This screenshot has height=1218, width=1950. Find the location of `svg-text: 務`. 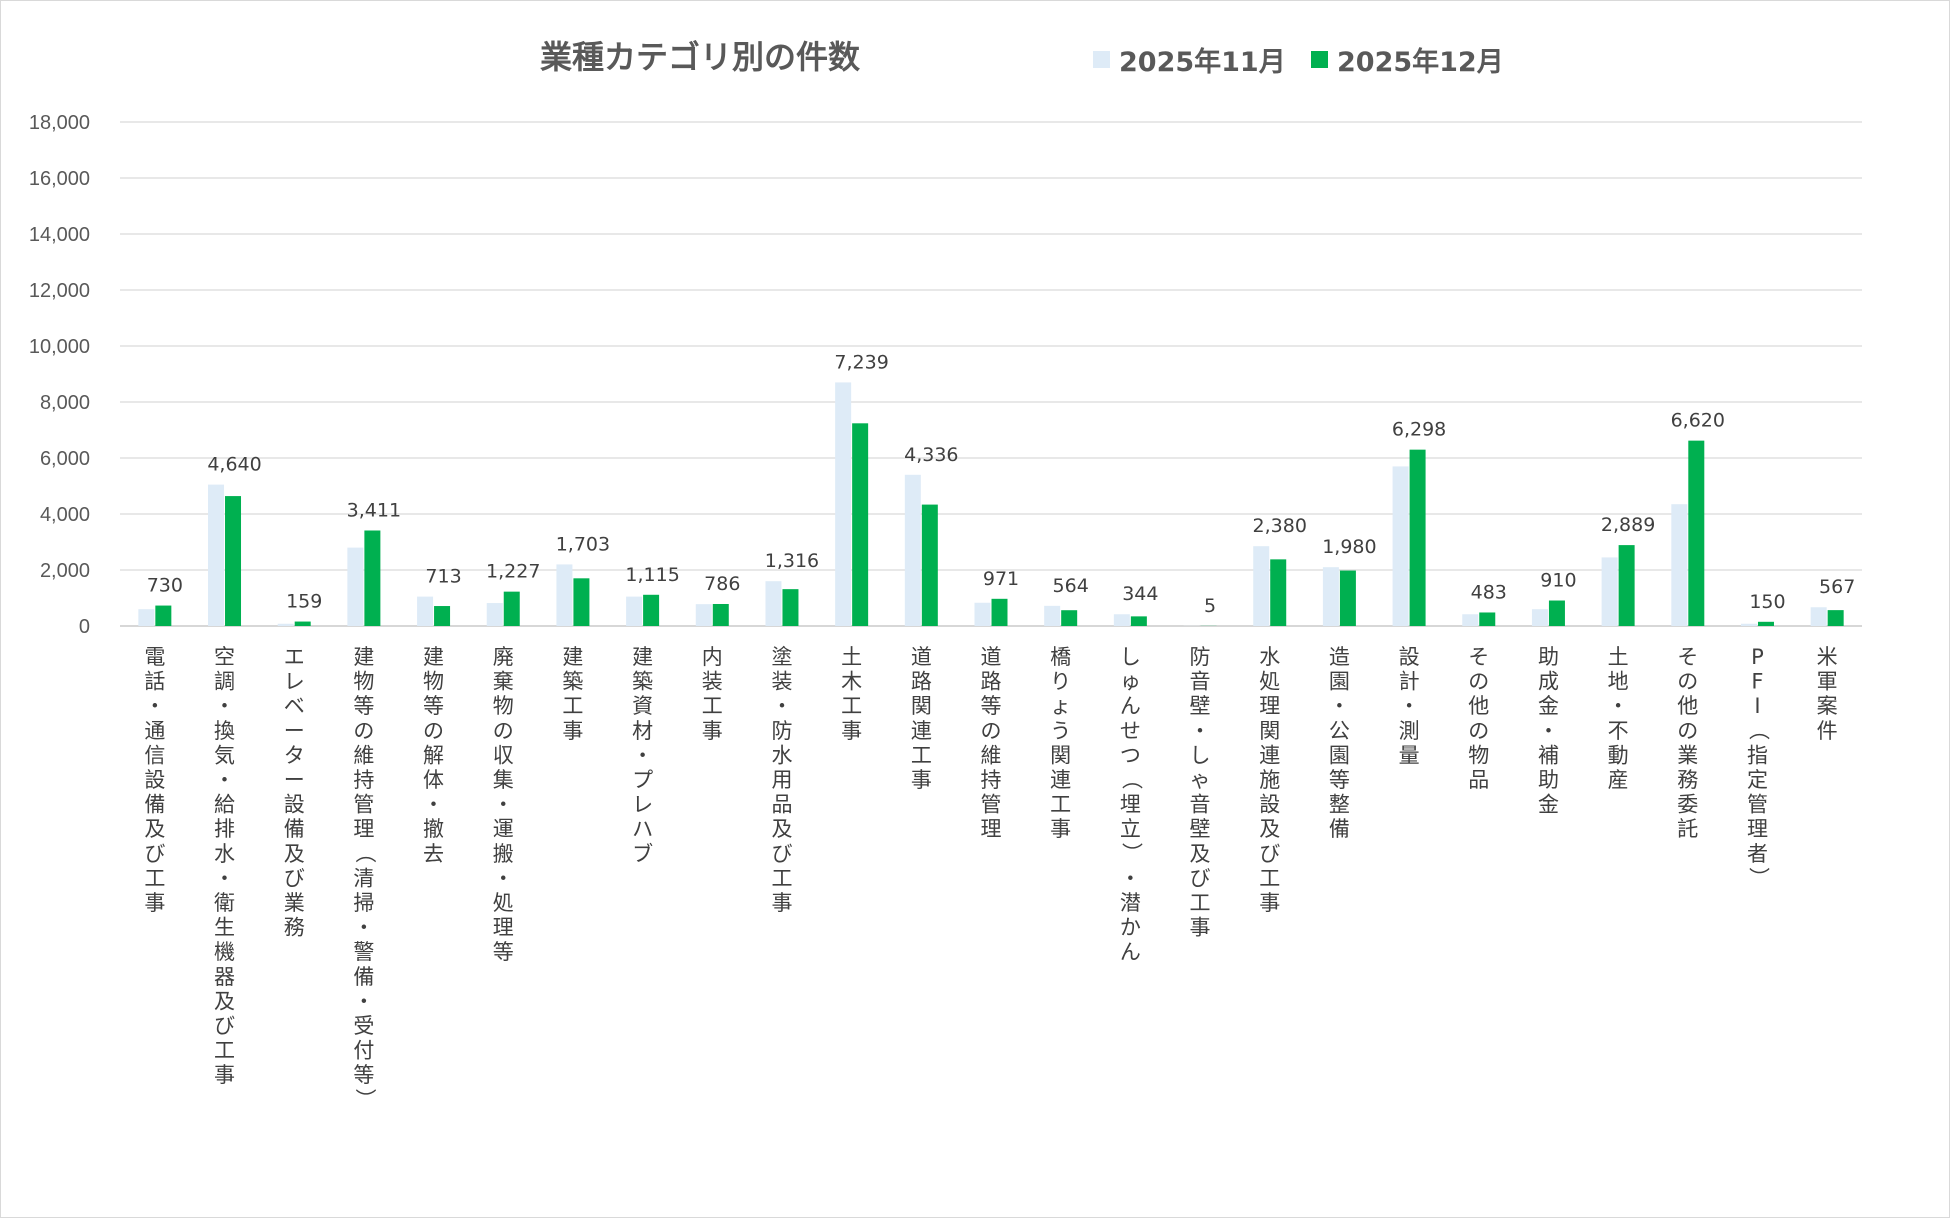

svg-text: 務 is located at coordinates (294, 928).